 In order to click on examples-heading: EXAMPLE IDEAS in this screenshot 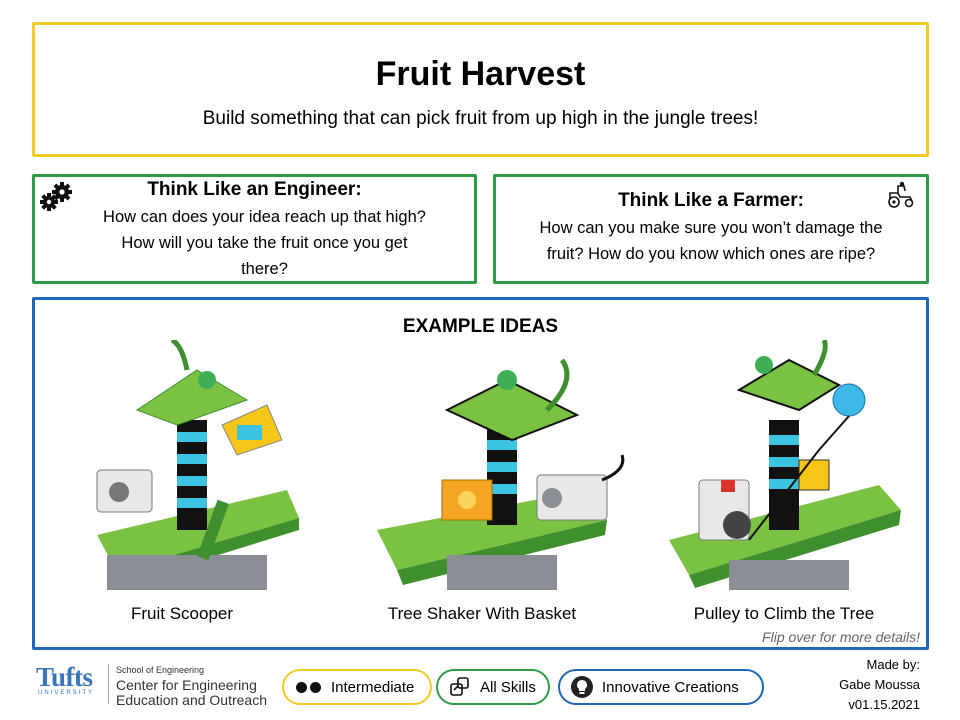, I will do `click(480, 326)`.